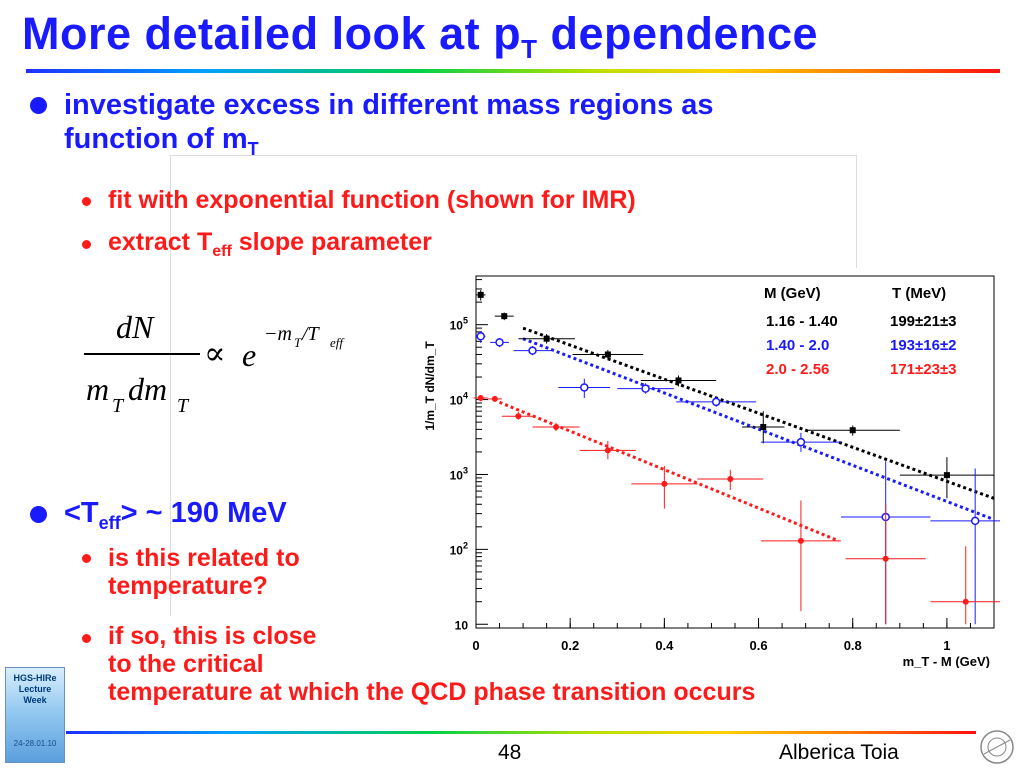 The width and height of the screenshot is (1024, 768). I want to click on page-number: 48, so click(510, 752).